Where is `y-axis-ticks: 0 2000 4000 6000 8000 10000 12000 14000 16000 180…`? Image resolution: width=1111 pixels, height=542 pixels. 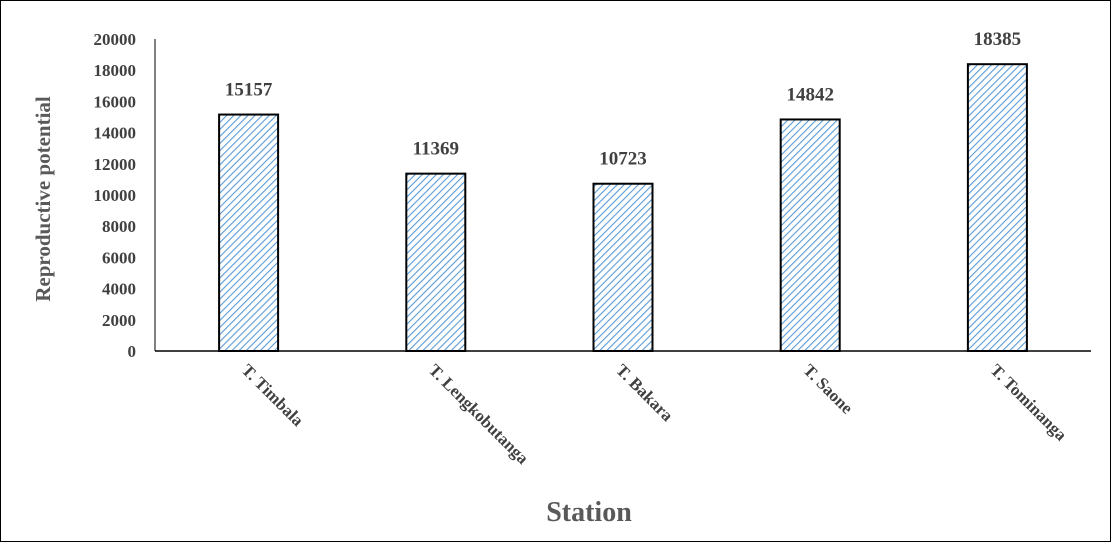 y-axis-ticks: 0 2000 4000 6000 8000 10000 12000 14000 16000 180… is located at coordinates (115, 195).